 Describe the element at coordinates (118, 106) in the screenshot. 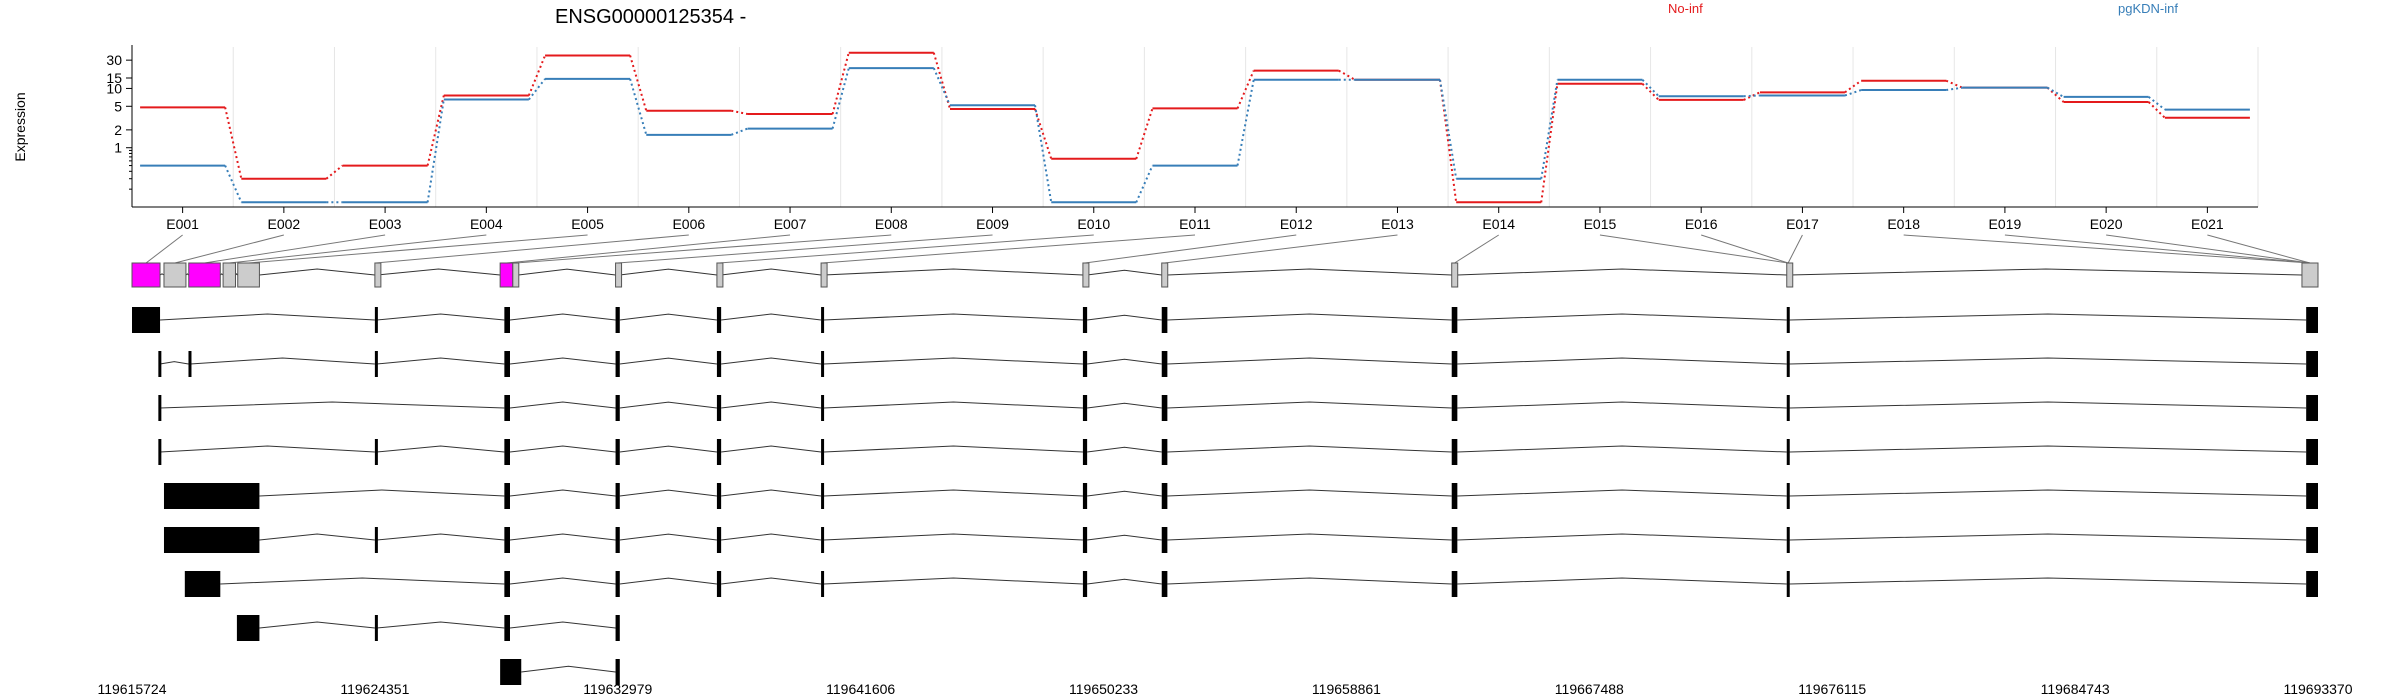

I see `y-tick-label: 5` at that location.